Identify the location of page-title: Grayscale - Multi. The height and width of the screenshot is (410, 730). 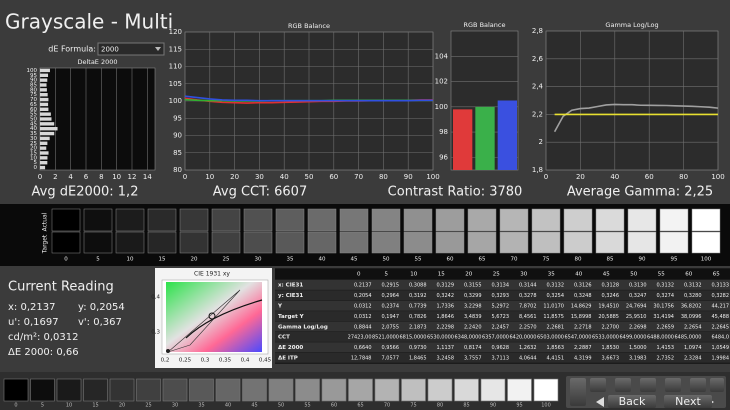
(89, 22).